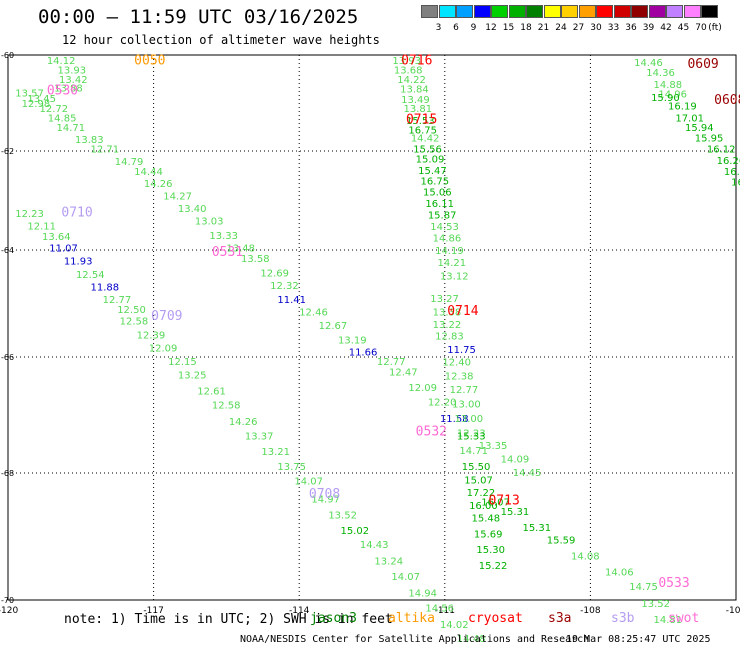 Image resolution: width=740 pixels, height=650 pixels. What do you see at coordinates (151, 336) in the screenshot?
I see `wave-height-value: 12.39` at bounding box center [151, 336].